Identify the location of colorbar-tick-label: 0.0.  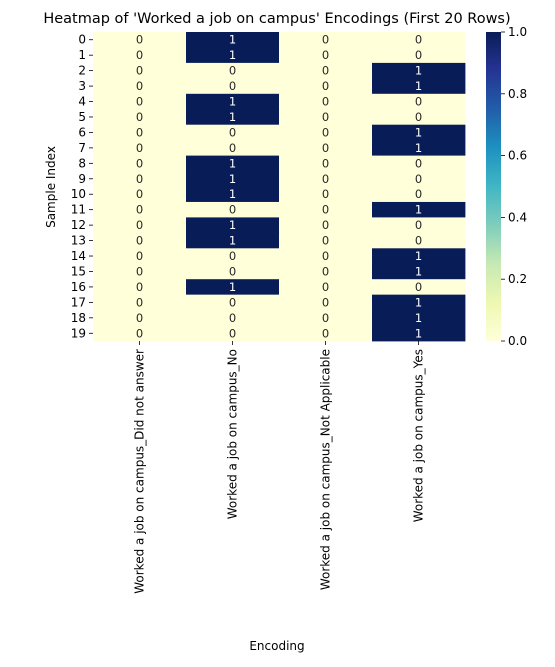
(517, 341).